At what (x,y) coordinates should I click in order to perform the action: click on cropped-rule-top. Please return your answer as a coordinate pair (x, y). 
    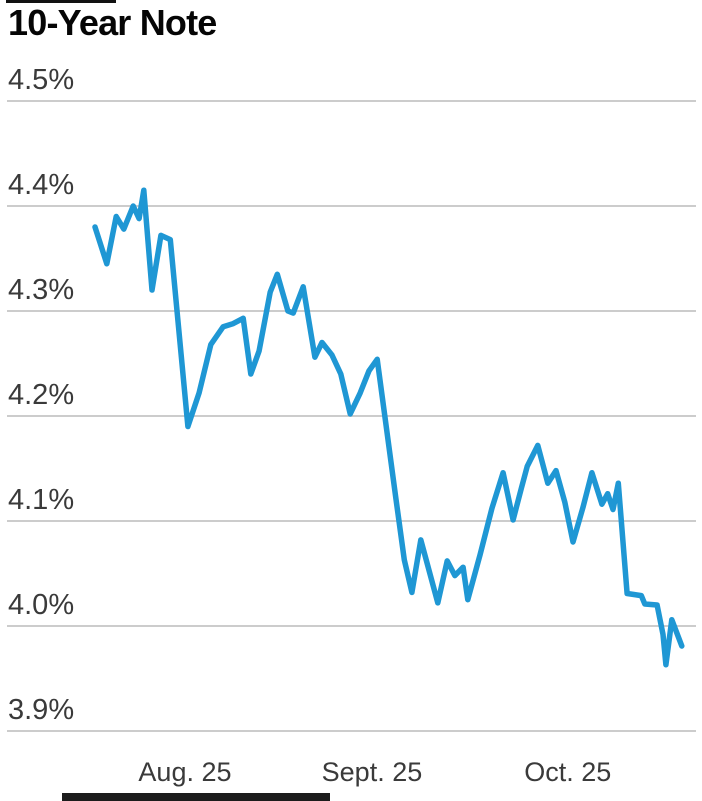
    Looking at the image, I should click on (61, 1).